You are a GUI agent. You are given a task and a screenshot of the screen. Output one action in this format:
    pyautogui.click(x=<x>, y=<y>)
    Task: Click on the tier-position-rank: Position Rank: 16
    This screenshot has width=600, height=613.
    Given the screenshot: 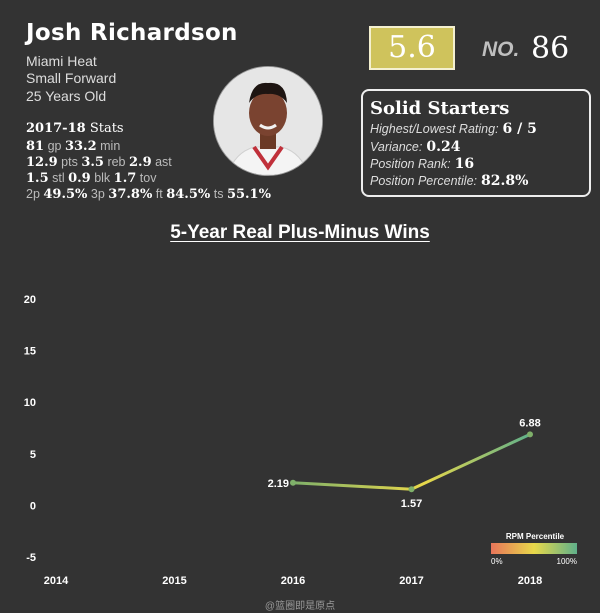 What is the action you would take?
    pyautogui.click(x=422, y=164)
    